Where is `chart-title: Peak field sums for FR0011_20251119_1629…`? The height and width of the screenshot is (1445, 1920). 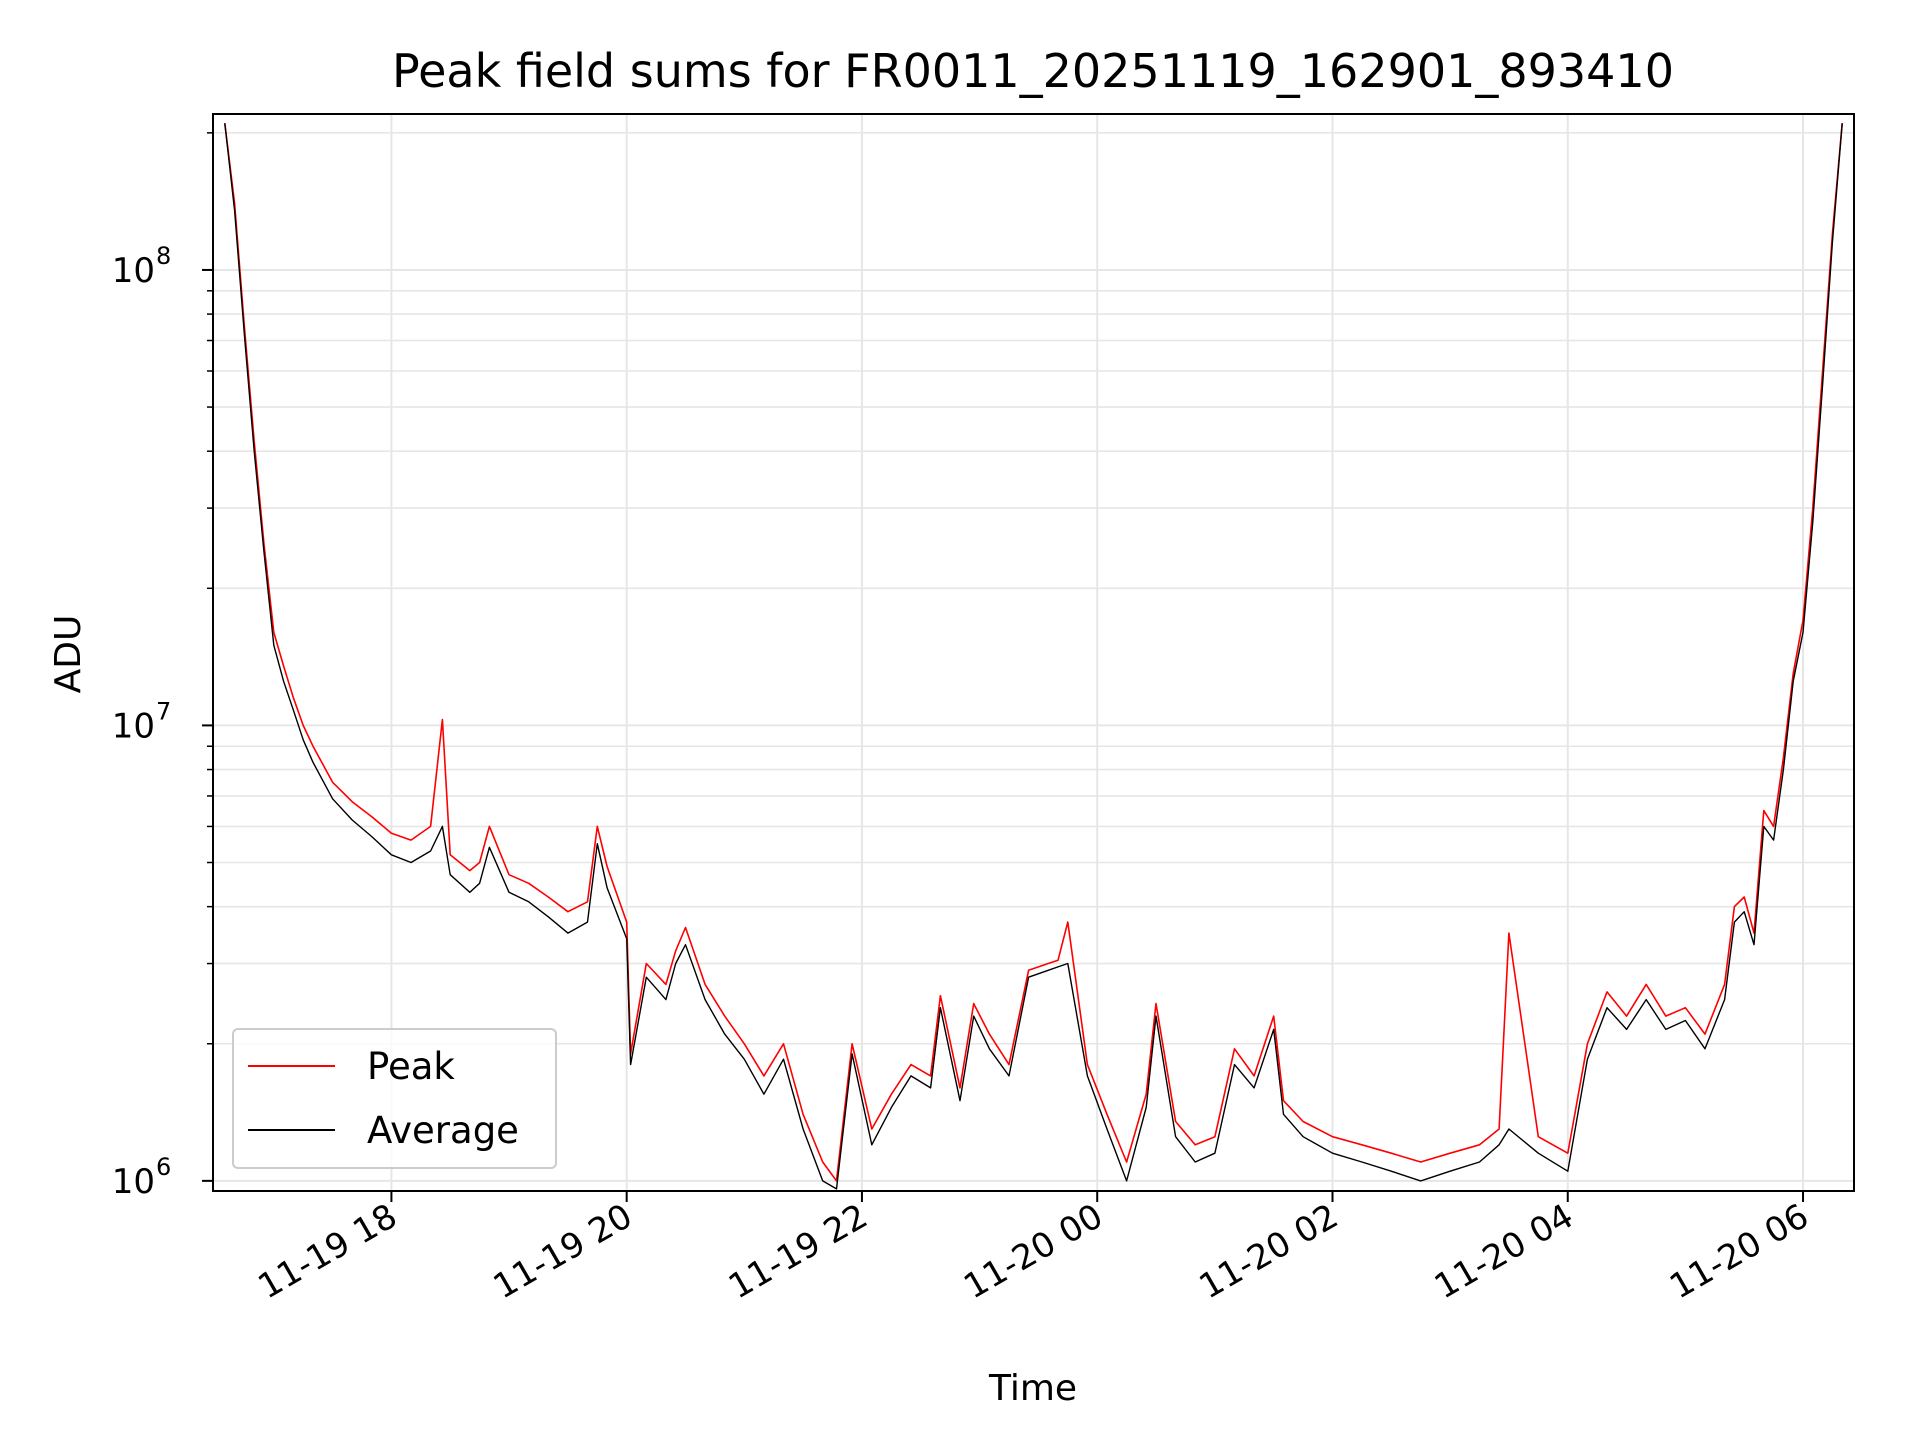 chart-title: Peak field sums for FR0011_20251119_1629… is located at coordinates (1033, 71).